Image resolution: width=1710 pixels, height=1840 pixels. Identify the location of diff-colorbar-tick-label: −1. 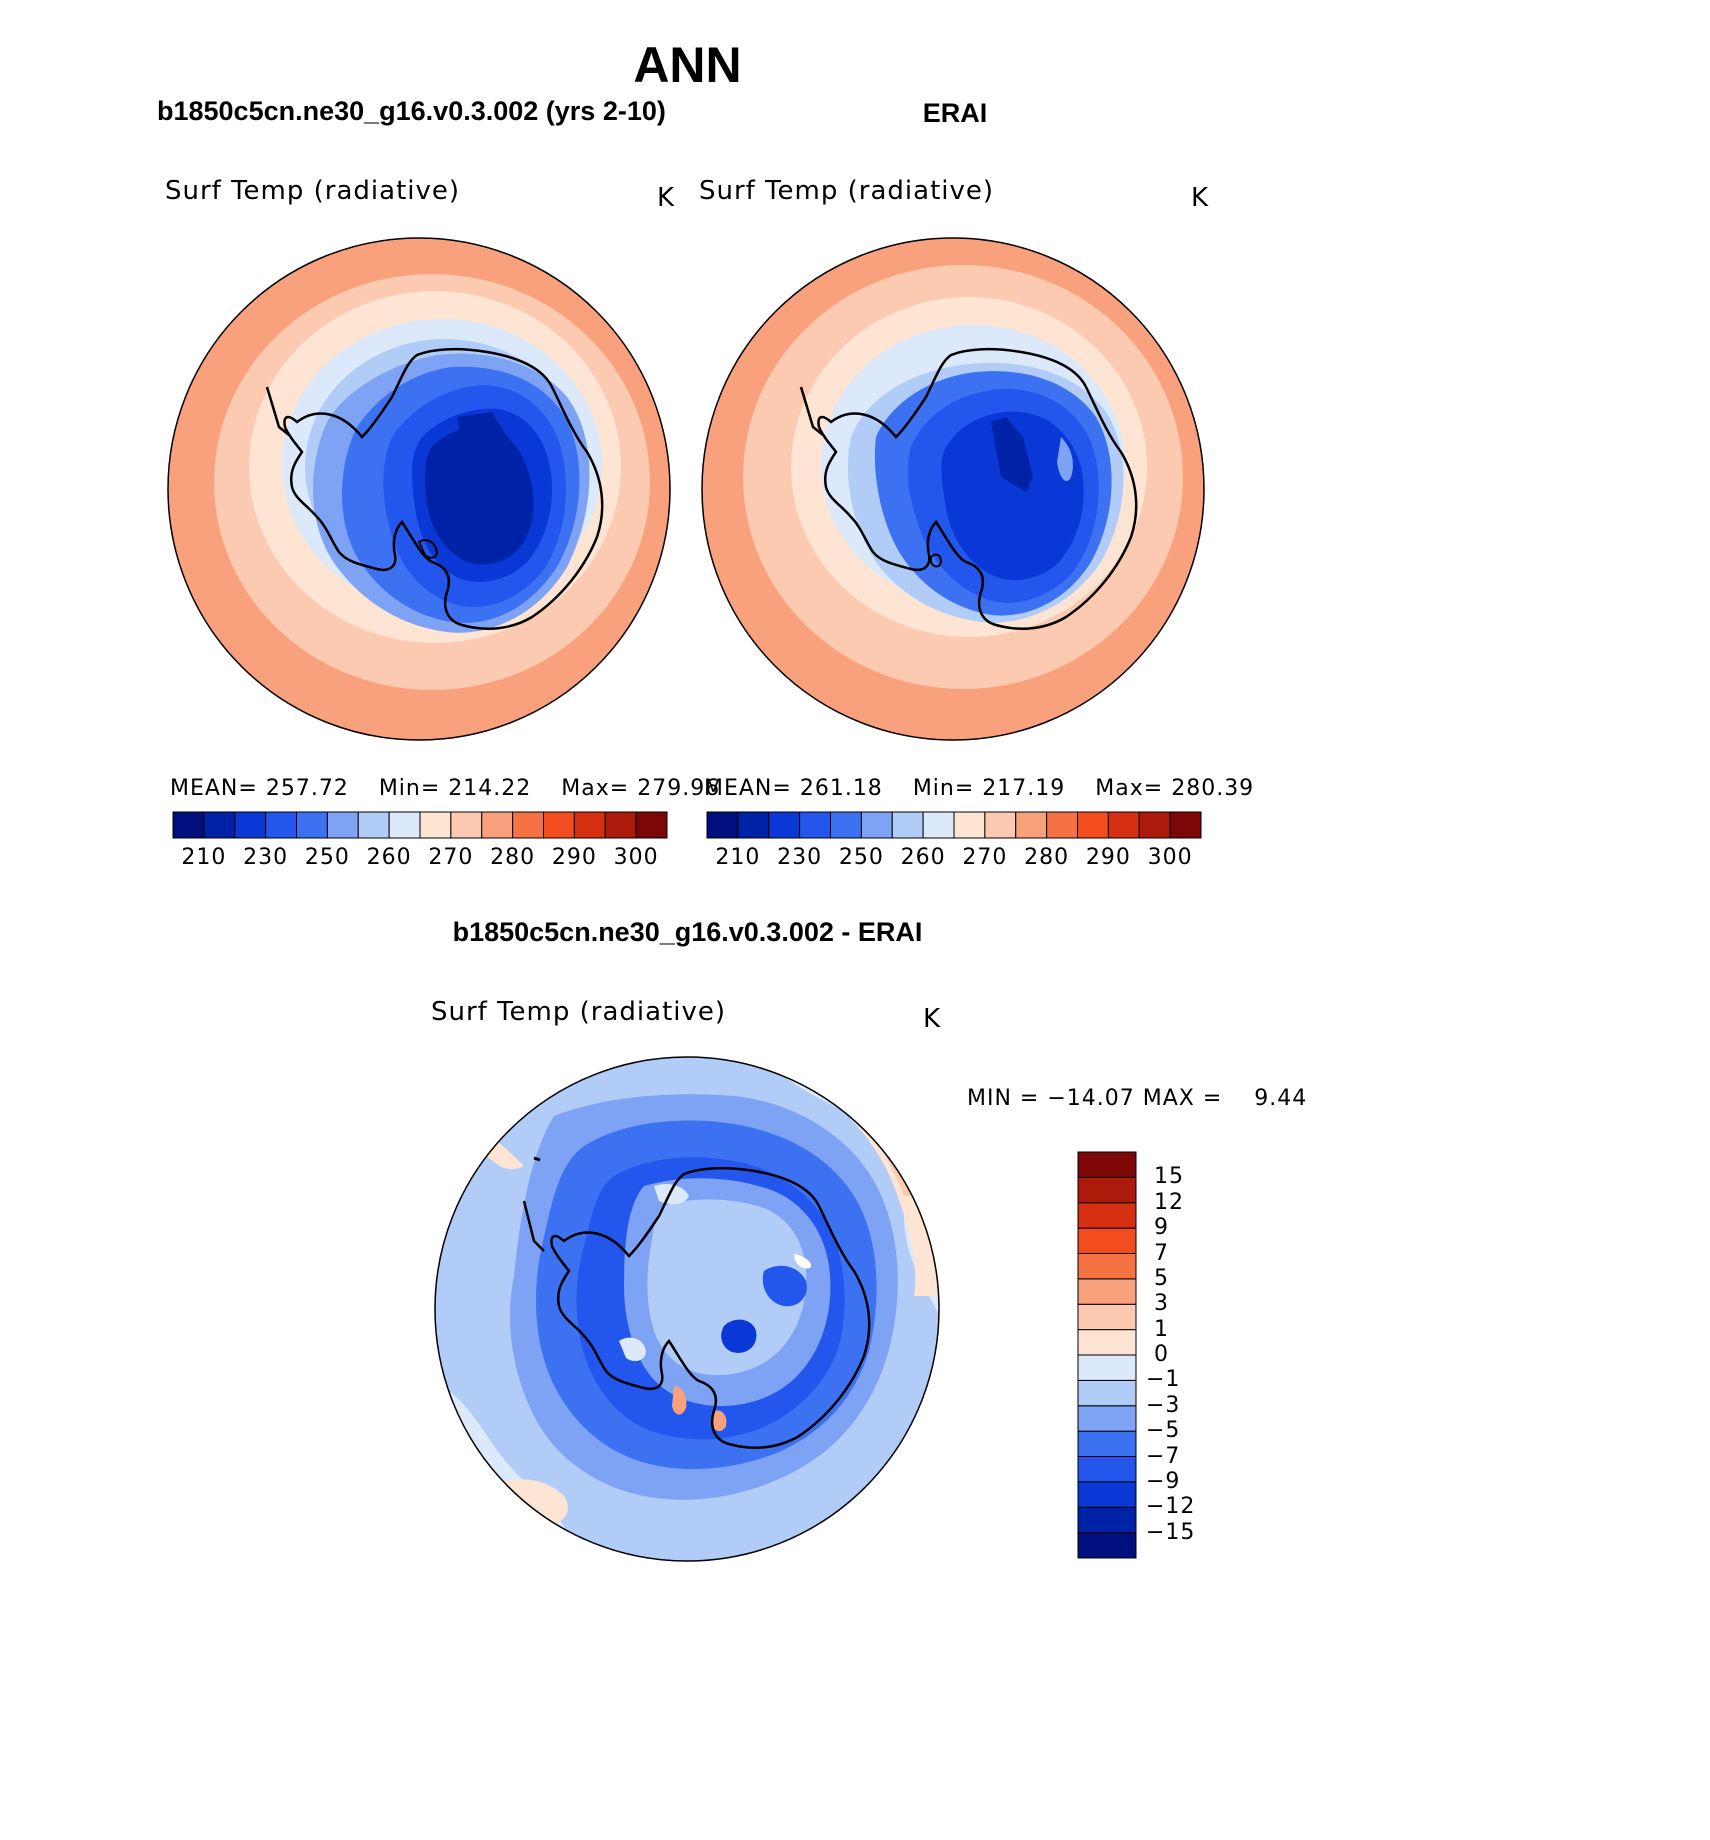
(1163, 1380).